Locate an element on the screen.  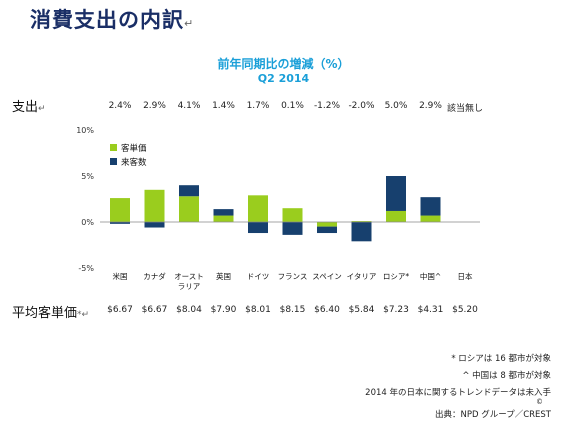
x-category-label: ロシア* is located at coordinates (396, 276).